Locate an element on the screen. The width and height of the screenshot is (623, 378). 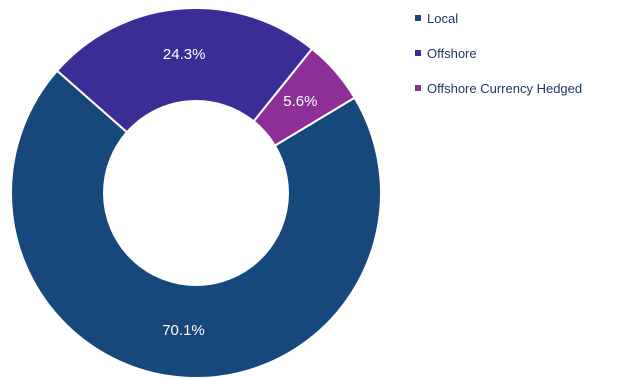
slice-offshore is located at coordinates (184, 70).